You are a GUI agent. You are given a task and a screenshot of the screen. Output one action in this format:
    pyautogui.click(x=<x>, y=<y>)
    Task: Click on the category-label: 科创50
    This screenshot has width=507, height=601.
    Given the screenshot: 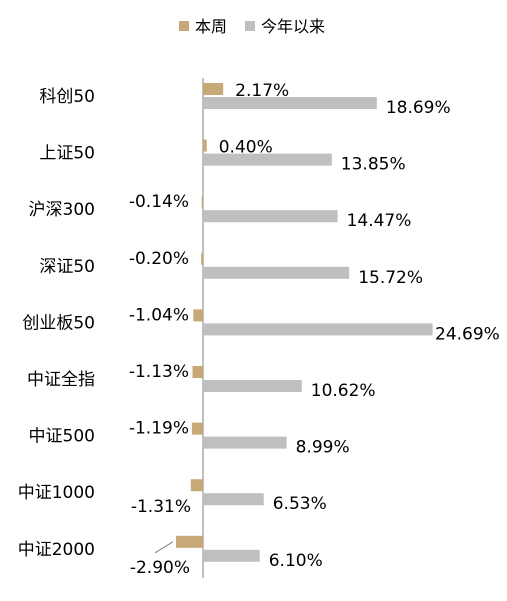 What is the action you would take?
    pyautogui.click(x=67, y=97)
    